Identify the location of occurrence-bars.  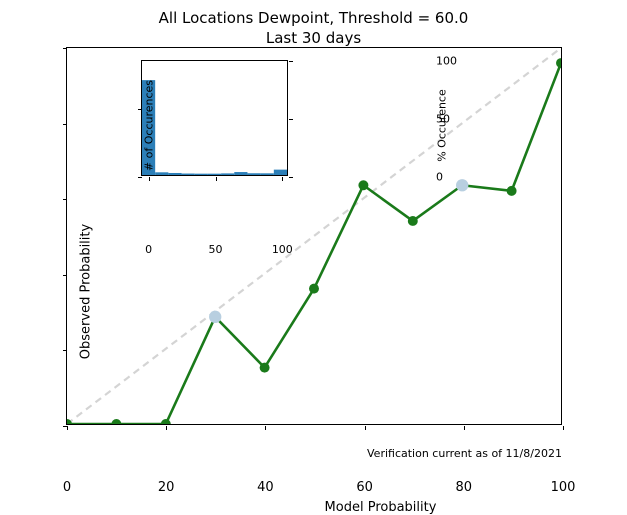
(214, 127).